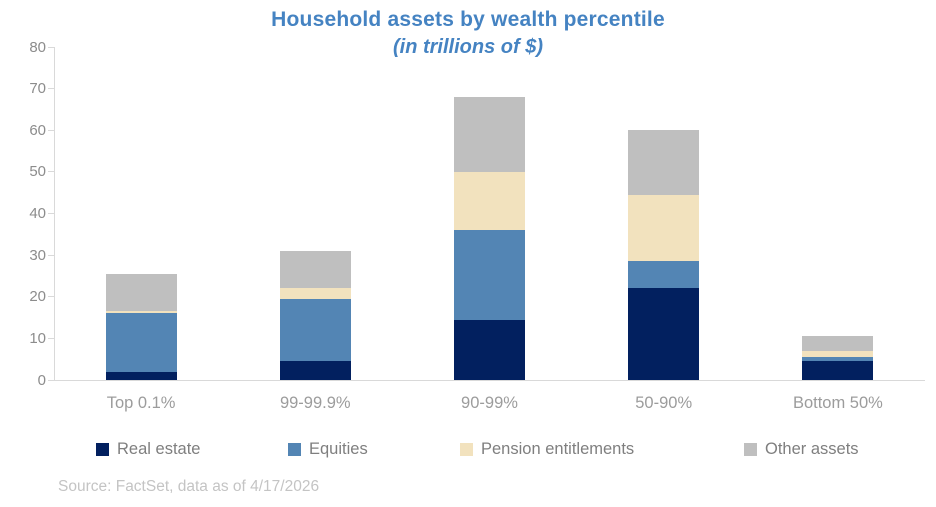  What do you see at coordinates (37, 338) in the screenshot?
I see `y-tick-label: 10` at bounding box center [37, 338].